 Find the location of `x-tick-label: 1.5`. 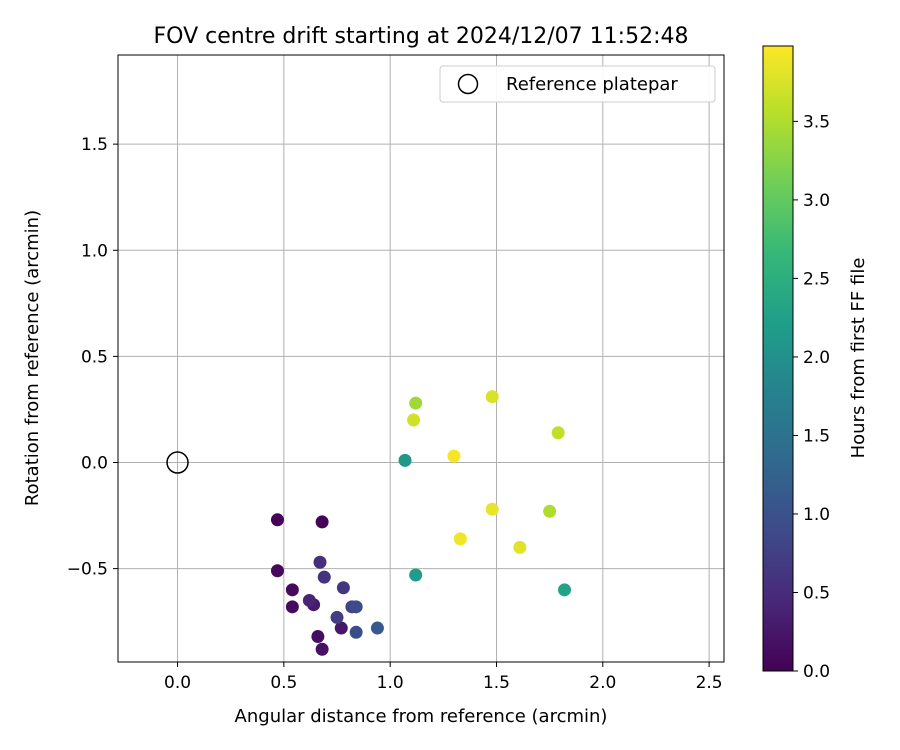

x-tick-label: 1.5 is located at coordinates (496, 683).